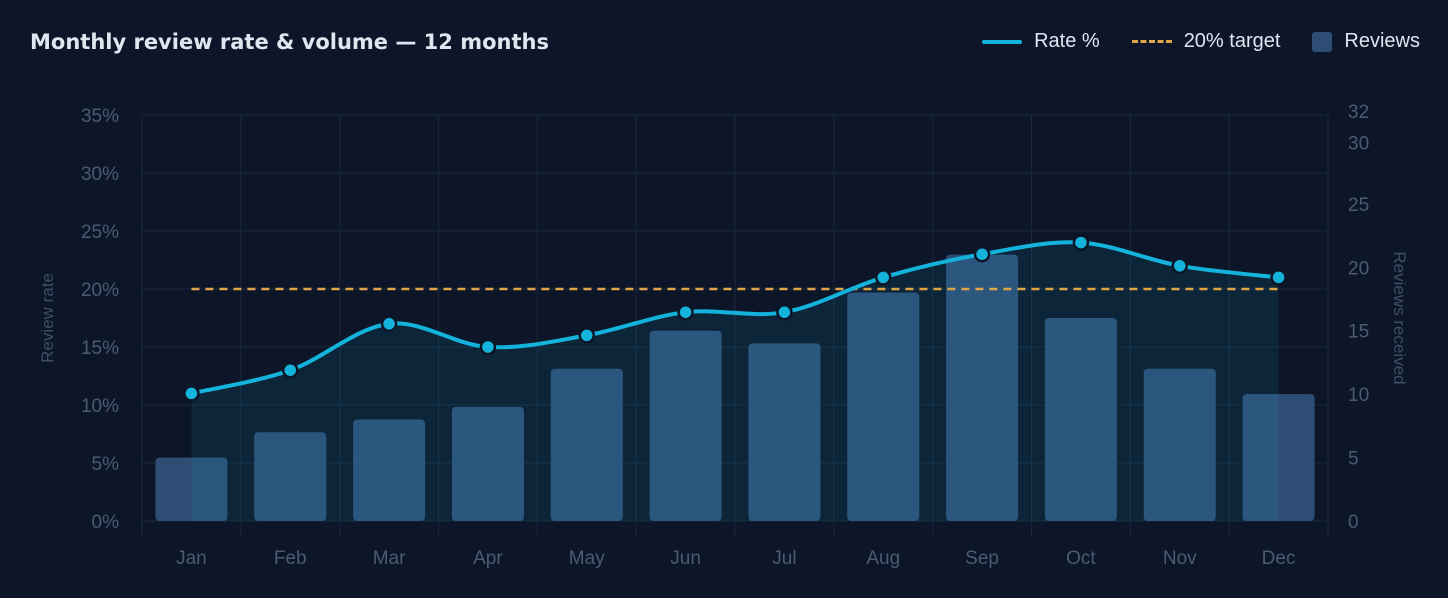  I want to click on bar-may, so click(586, 444).